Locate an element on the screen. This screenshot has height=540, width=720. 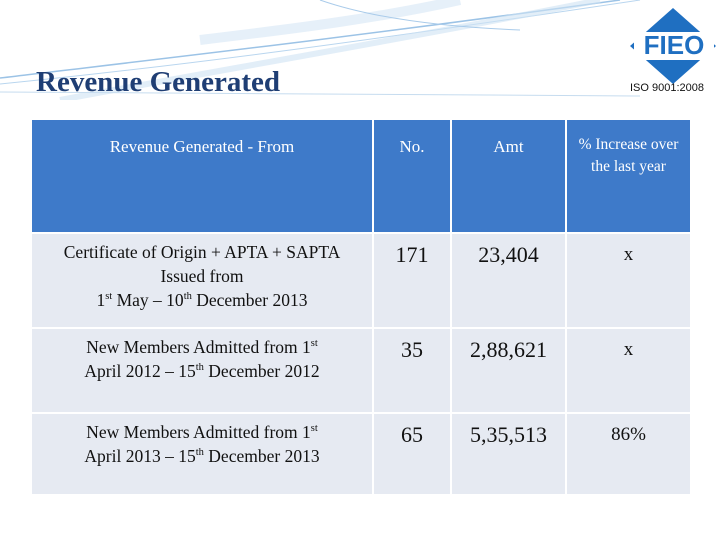
label-line: 1st May – 10th December 2013 is located at coordinates (202, 300).